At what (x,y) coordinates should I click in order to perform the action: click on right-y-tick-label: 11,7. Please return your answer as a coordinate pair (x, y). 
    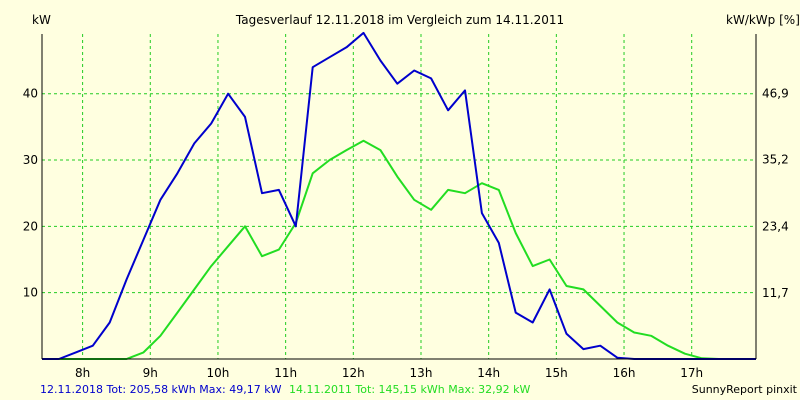
    Looking at the image, I should click on (775, 293).